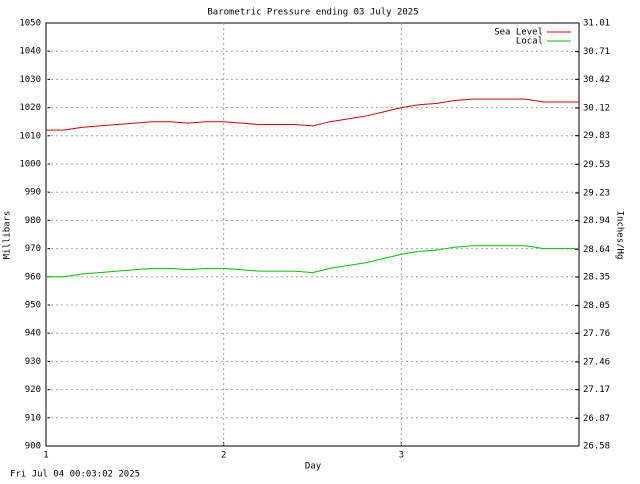  Describe the element at coordinates (518, 33) in the screenshot. I see `legend-label: Sea Level` at that location.